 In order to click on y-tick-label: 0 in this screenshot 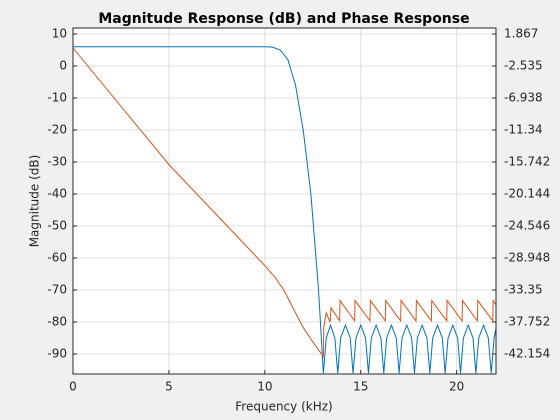, I will do `click(63, 66)`.